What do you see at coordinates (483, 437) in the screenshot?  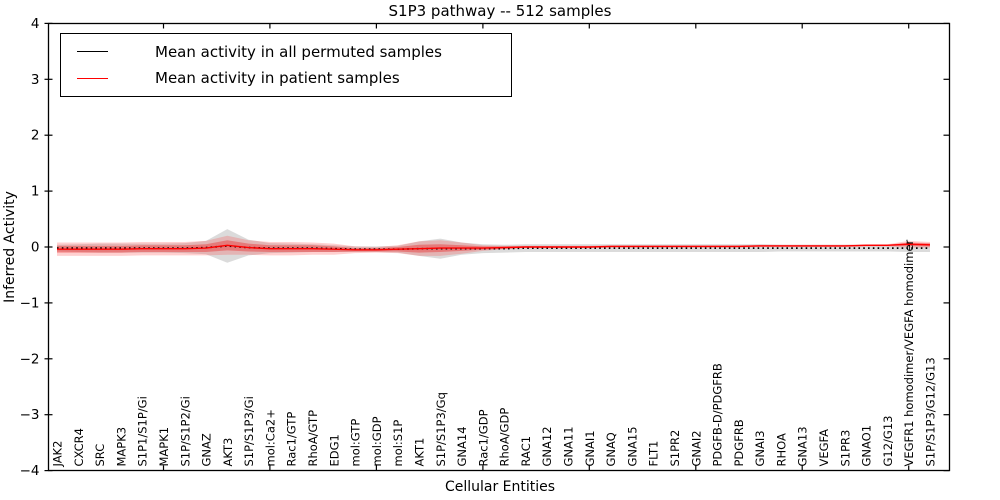 I see `x-tick-label: Rac1/GDP` at bounding box center [483, 437].